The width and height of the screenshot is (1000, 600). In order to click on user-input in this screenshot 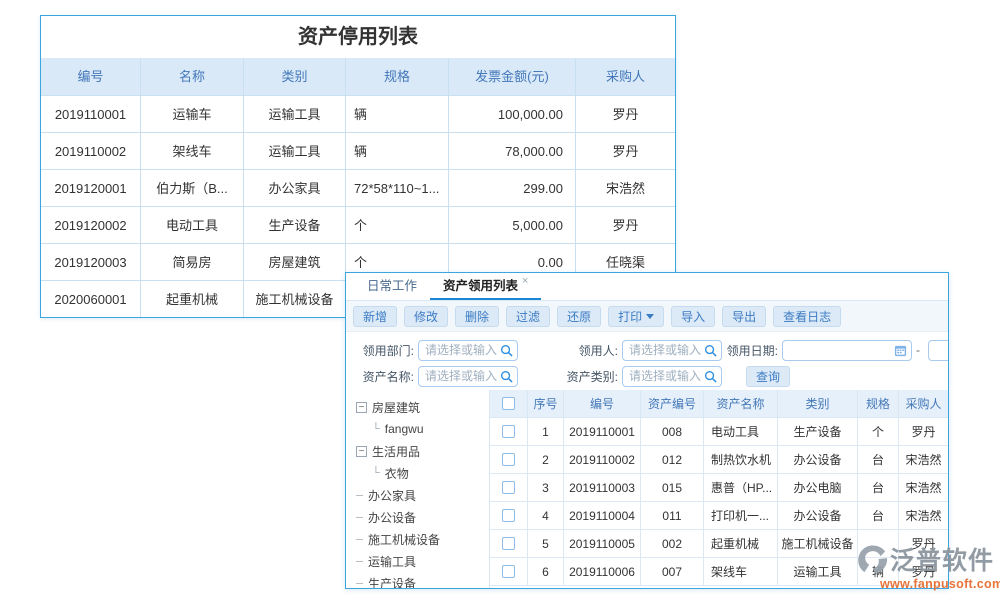, I will do `click(672, 350)`.